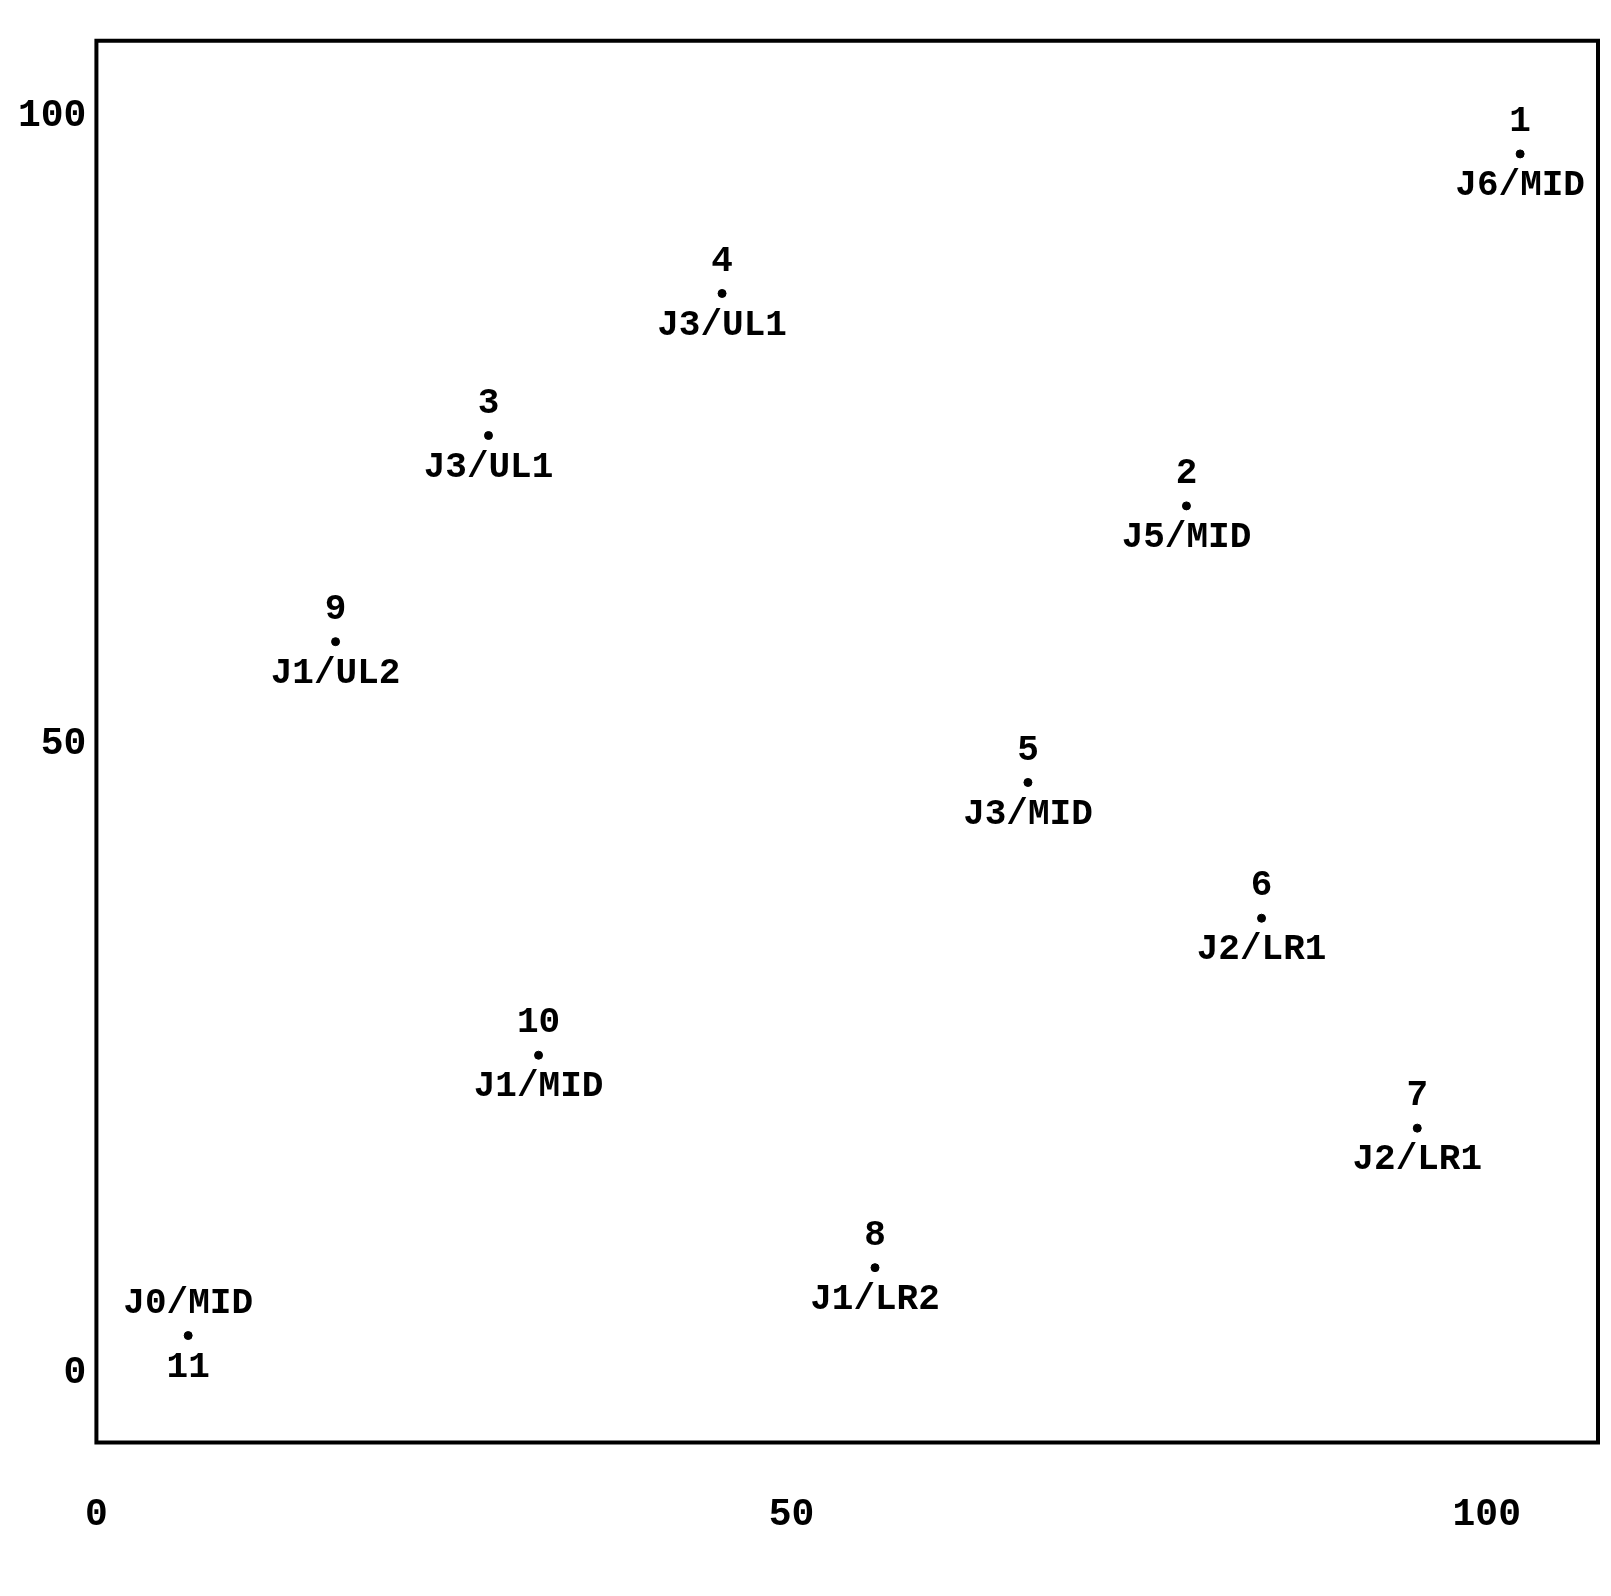  Describe the element at coordinates (1486, 1514) in the screenshot. I see `x-tick-label: 100` at that location.